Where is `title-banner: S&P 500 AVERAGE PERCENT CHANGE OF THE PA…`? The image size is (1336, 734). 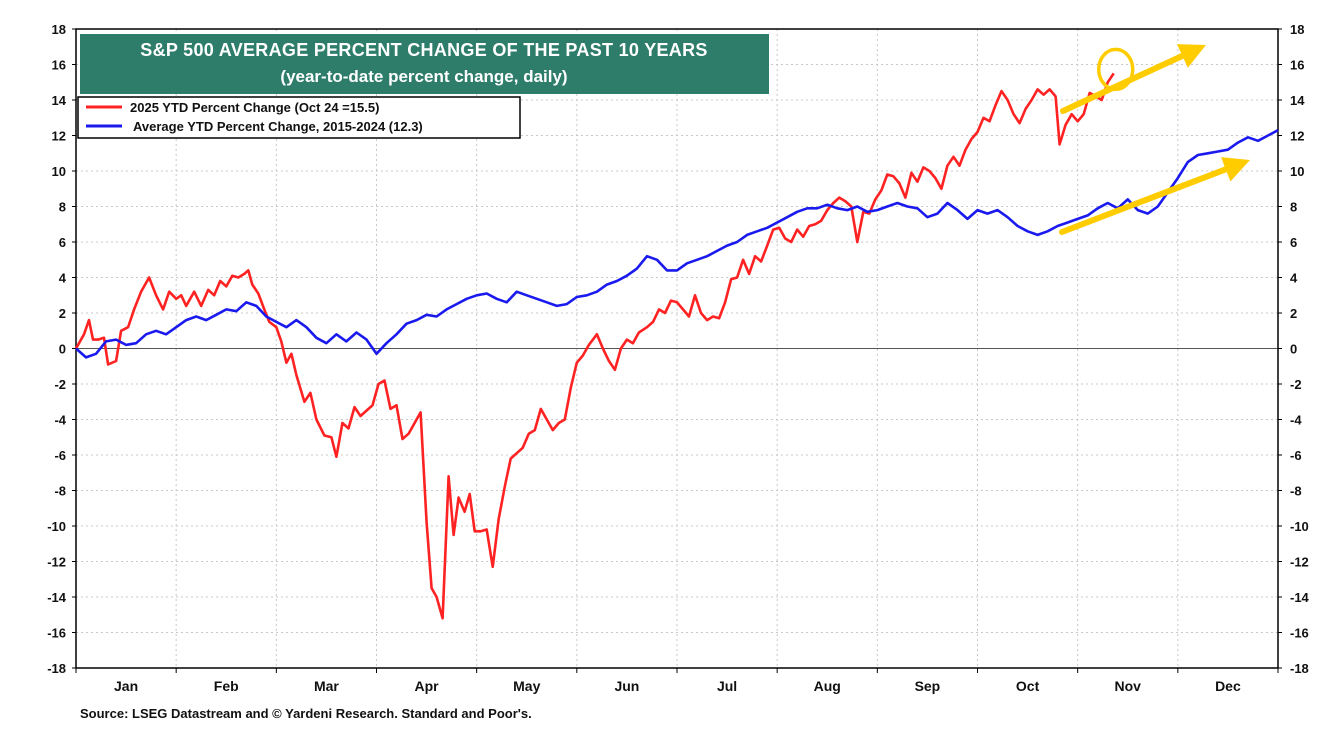
title-banner: S&P 500 AVERAGE PERCENT CHANGE OF THE PA… is located at coordinates (424, 64).